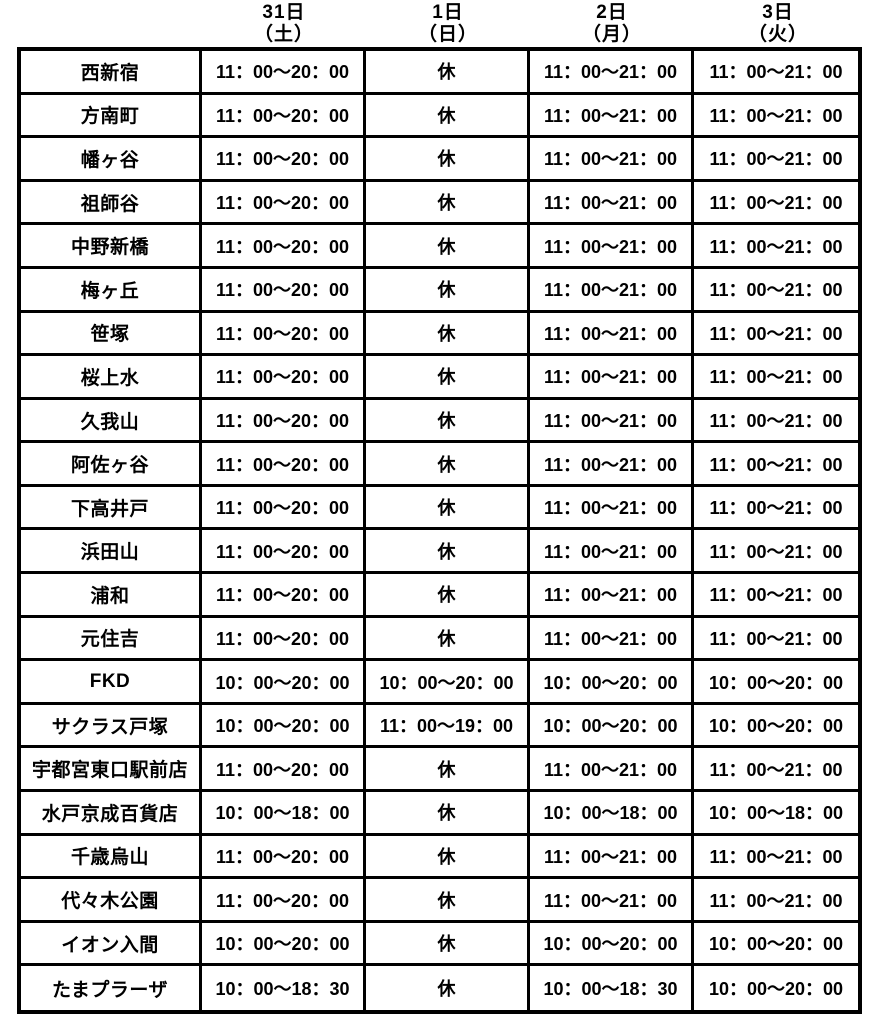 Image resolution: width=880 pixels, height=1024 pixels. Describe the element at coordinates (111, 245) in the screenshot. I see `store-name-cell: 中野新橋` at that location.